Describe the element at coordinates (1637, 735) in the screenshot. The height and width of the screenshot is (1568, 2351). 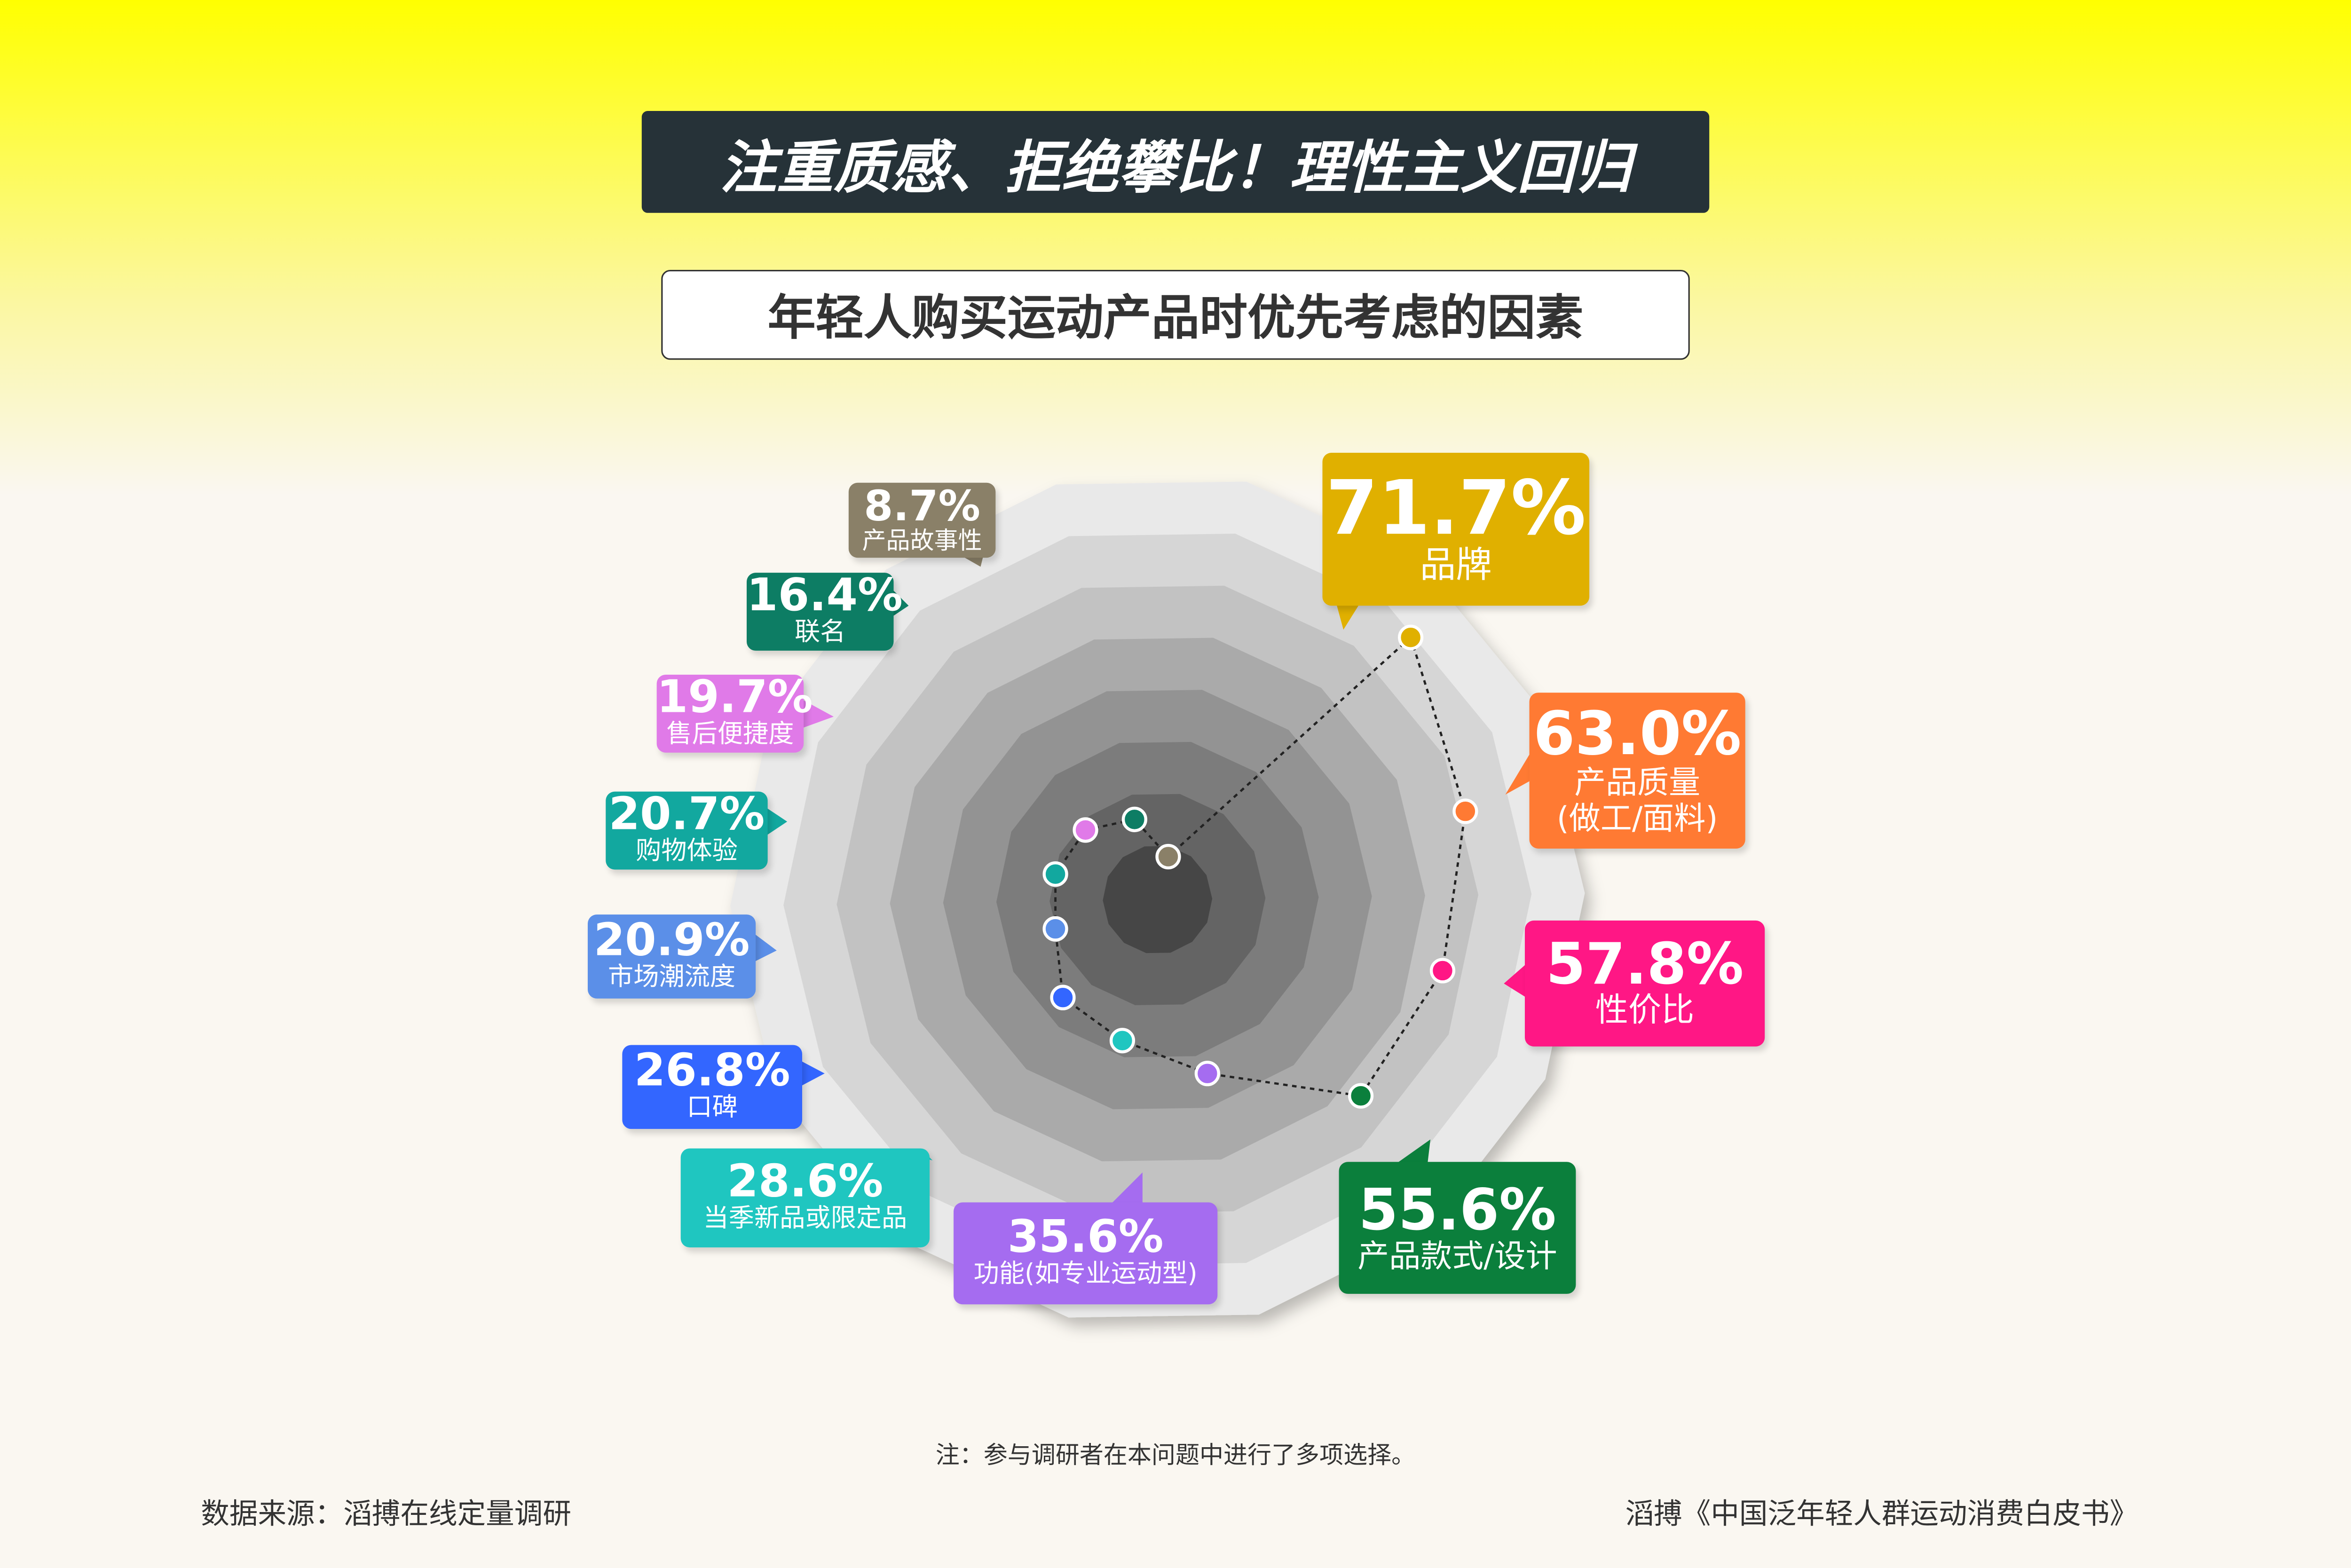
I see `data-label: 63.0%` at that location.